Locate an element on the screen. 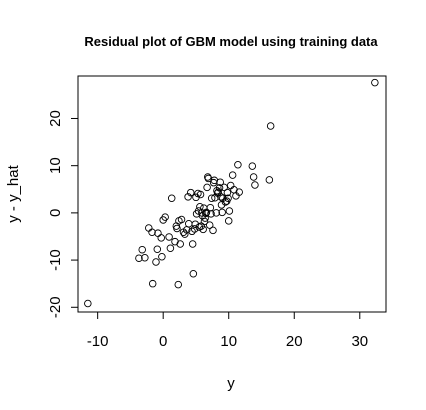 The height and width of the screenshot is (410, 426). x-tick-label: 30 is located at coordinates (359, 341).